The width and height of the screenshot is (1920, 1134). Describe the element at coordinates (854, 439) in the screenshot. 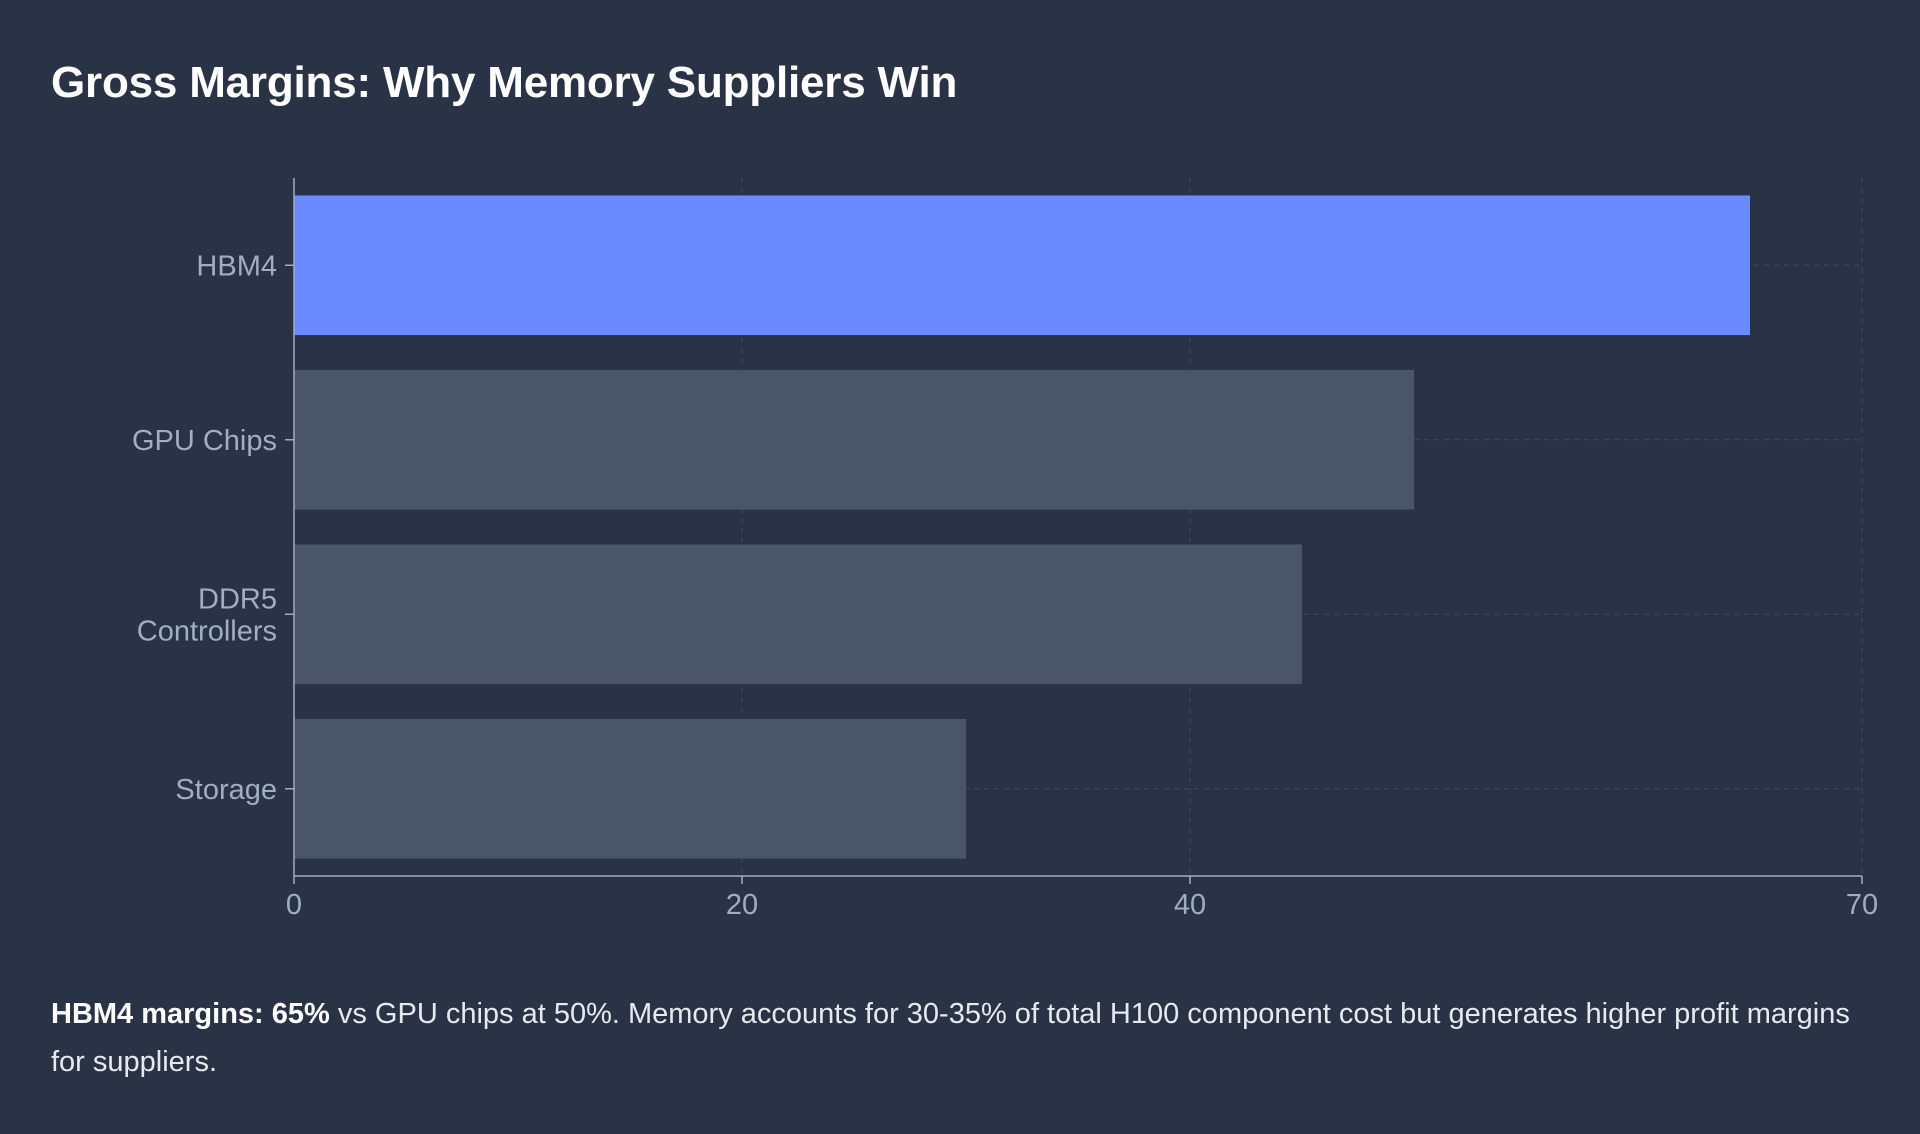

I see `bar-gpu-chips` at that location.